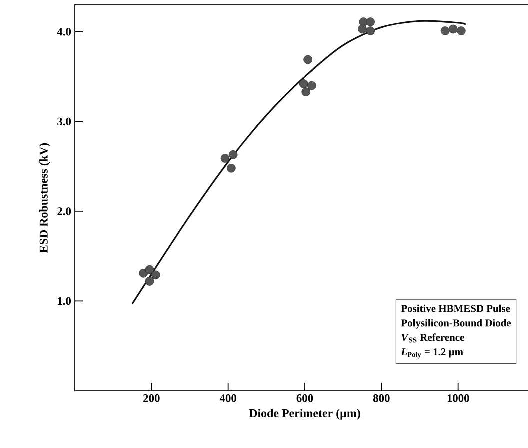 This screenshot has width=528, height=448. What do you see at coordinates (304, 414) in the screenshot?
I see `x-axis-title: Diode Perimeter (µm)` at bounding box center [304, 414].